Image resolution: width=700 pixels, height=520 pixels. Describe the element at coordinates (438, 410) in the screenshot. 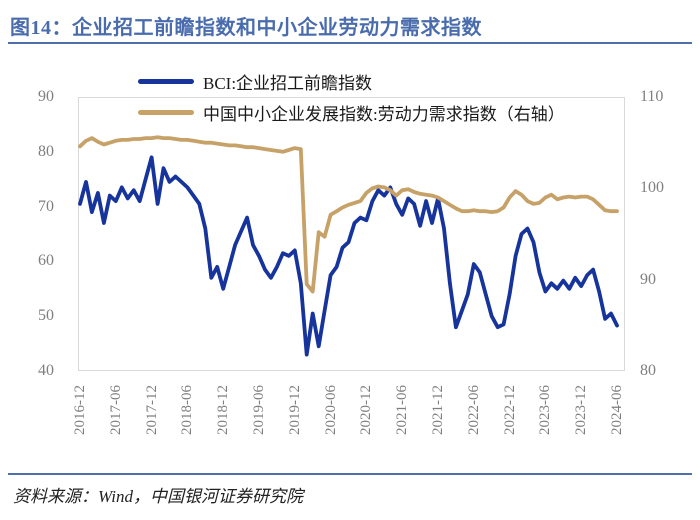

I see `x-axis-tick-label: 2021-12` at that location.